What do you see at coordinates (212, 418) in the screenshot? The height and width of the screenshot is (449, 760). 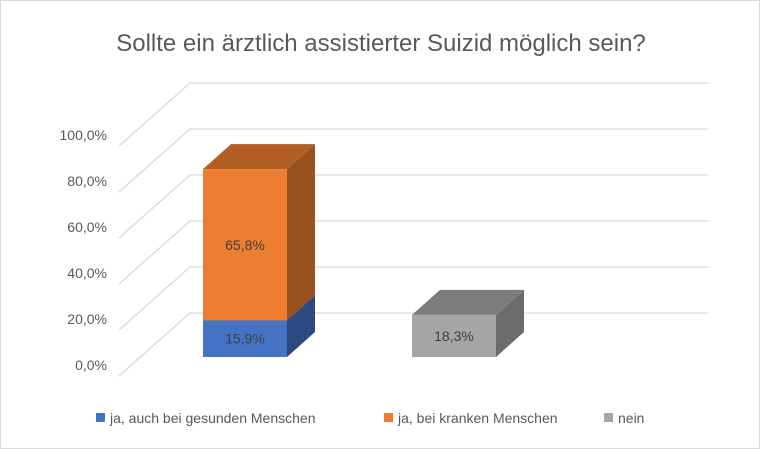 I see `legend-label: ja, auch bei gesunden Menschen` at bounding box center [212, 418].